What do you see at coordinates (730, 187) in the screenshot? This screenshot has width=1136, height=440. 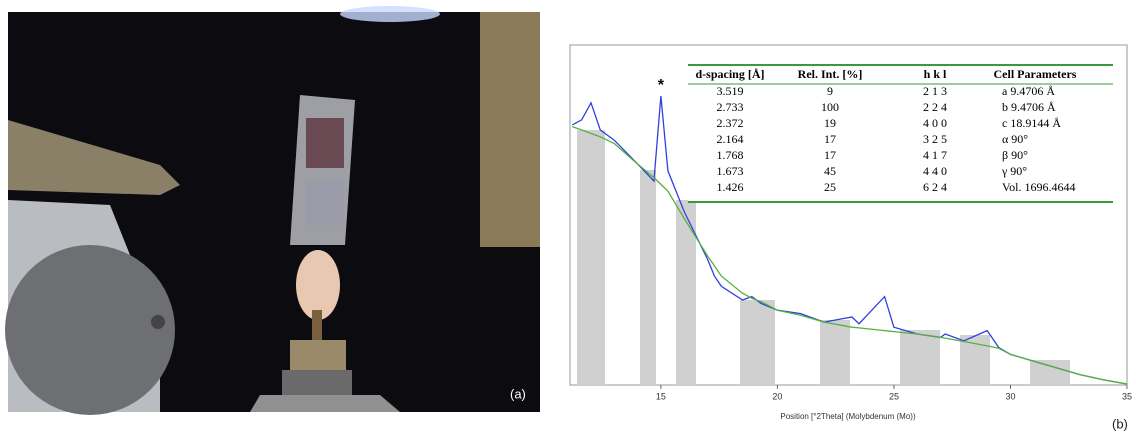 I see `table-cell: 1.426` at bounding box center [730, 187].